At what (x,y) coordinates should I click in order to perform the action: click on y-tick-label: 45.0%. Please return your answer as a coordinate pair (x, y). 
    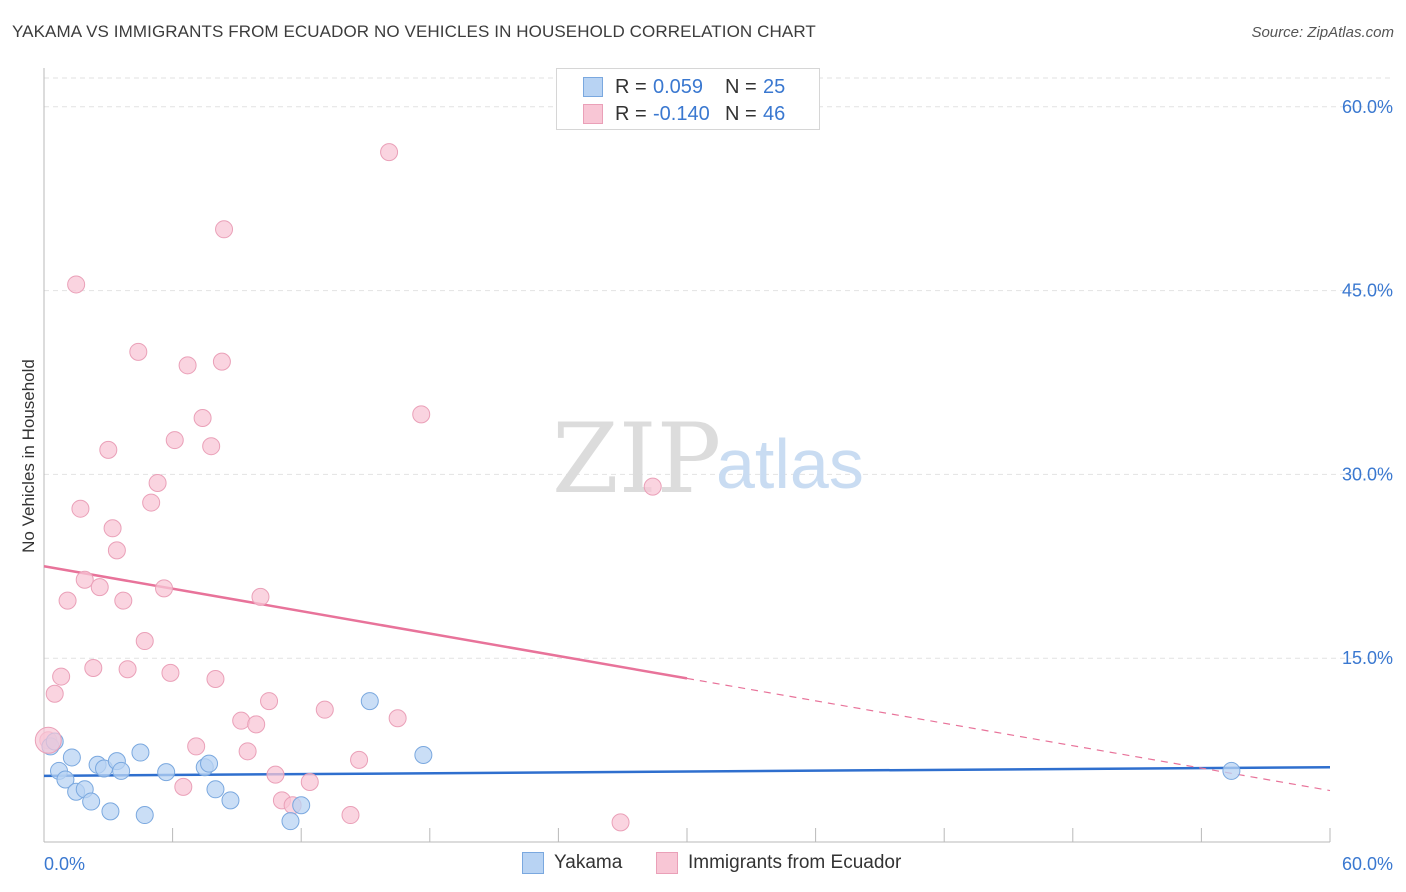
    Looking at the image, I should click on (1367, 291).